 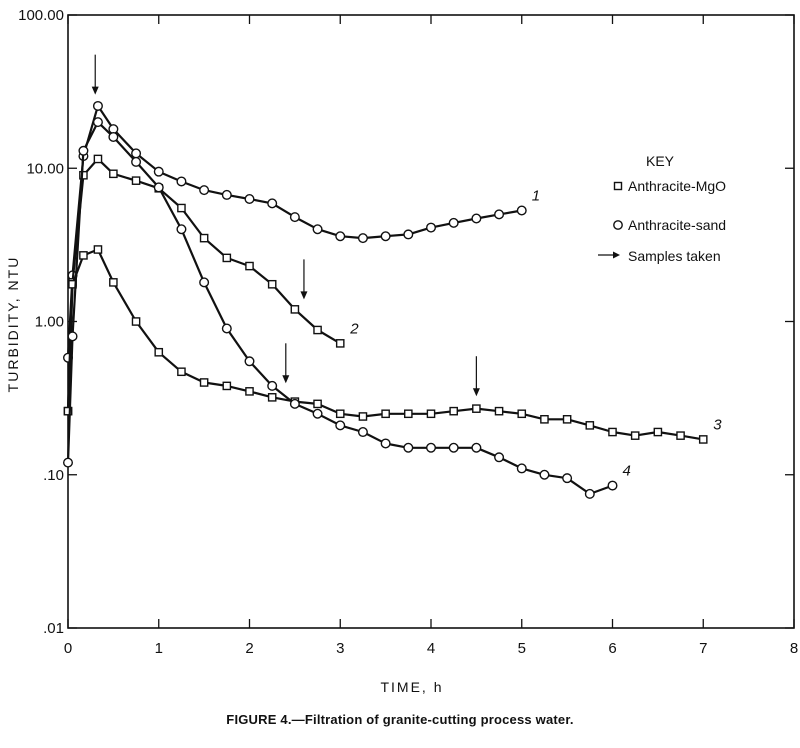 I want to click on series-label: 3, so click(x=717, y=424).